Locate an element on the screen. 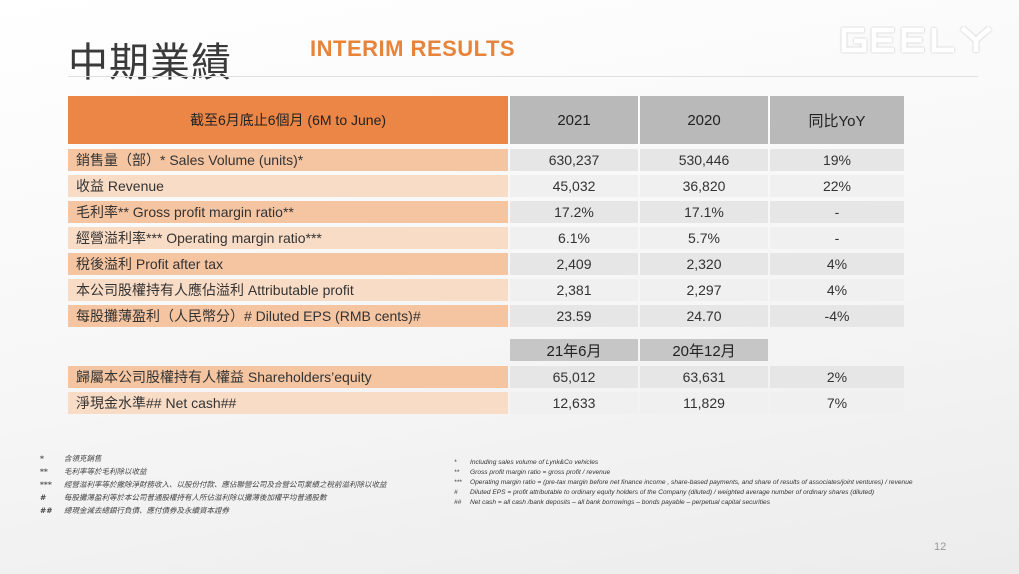  value-yoy: 19% is located at coordinates (837, 160).